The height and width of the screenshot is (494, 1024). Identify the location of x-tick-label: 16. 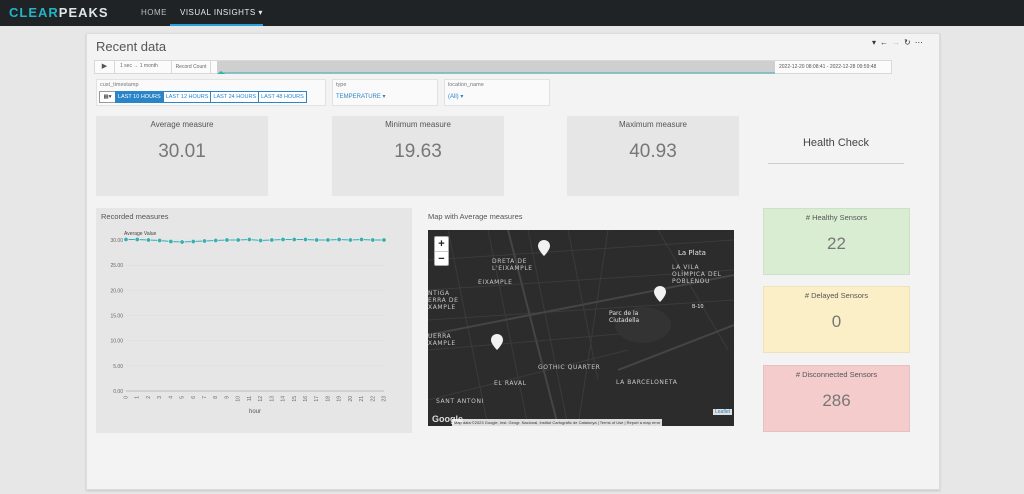
(306, 399).